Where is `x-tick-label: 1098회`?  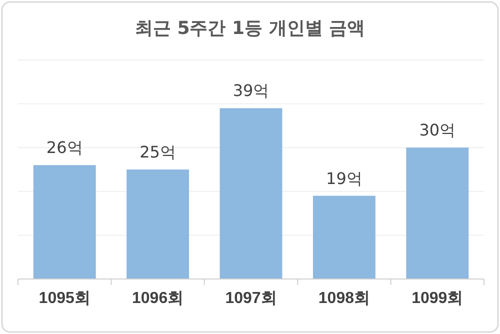
x-tick-label: 1098회 is located at coordinates (344, 298).